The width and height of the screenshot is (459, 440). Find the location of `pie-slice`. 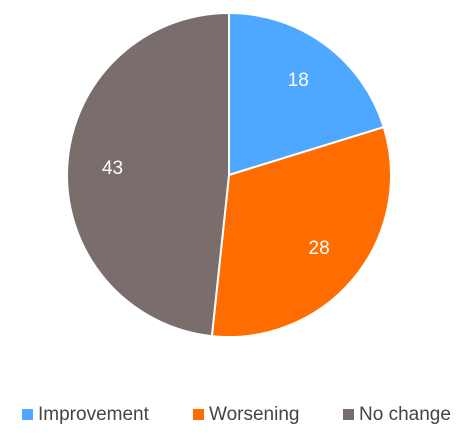

pie-slice is located at coordinates (307, 94).